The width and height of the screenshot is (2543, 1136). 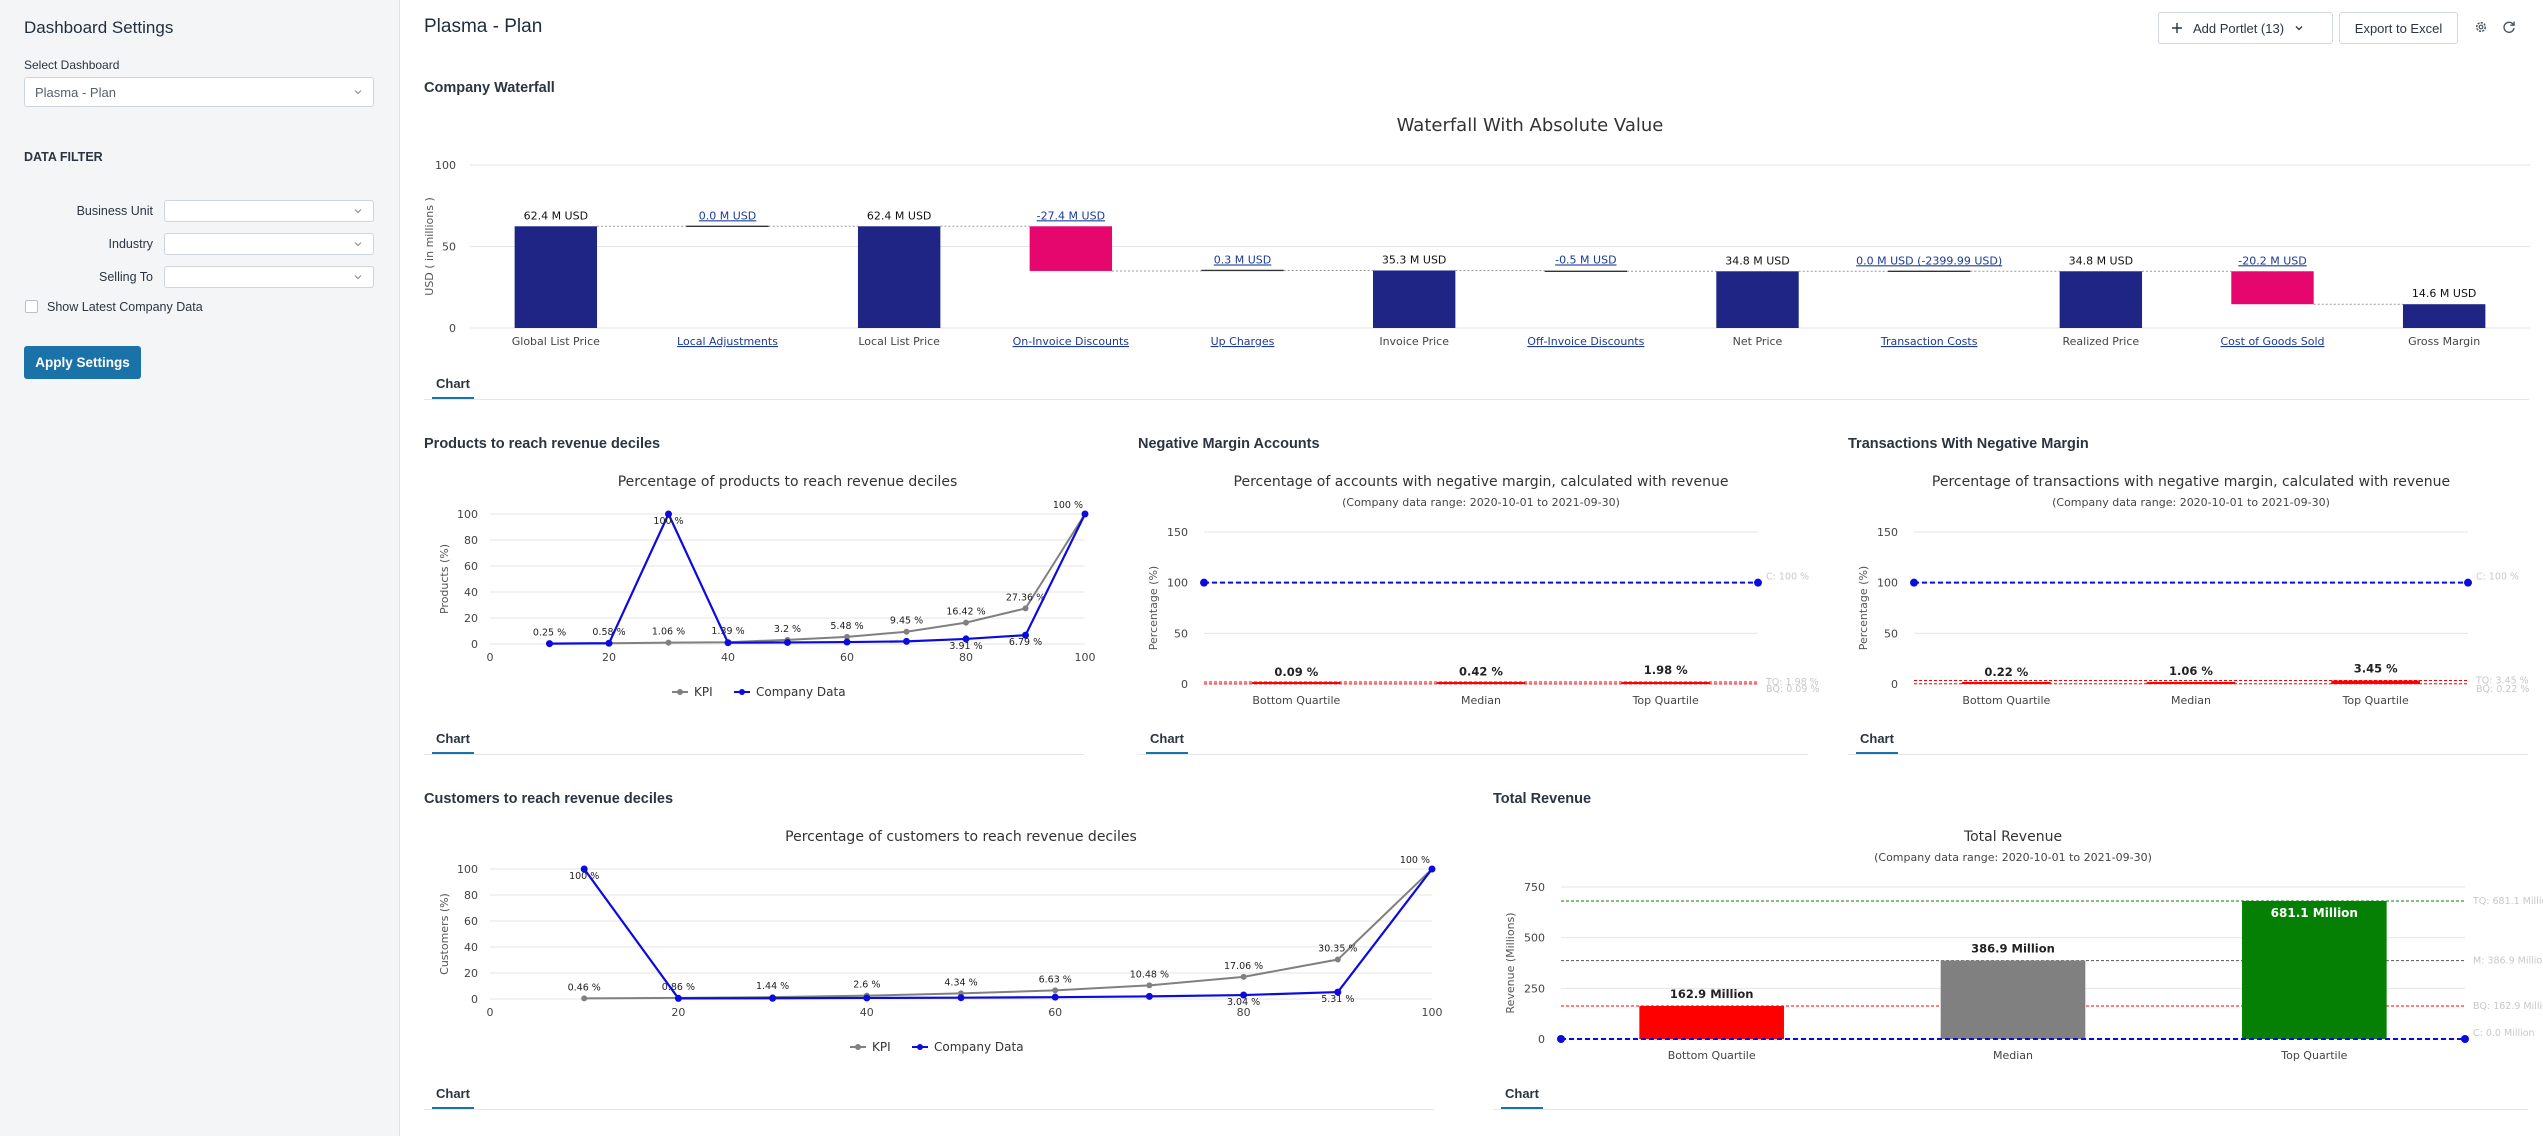 I want to click on neg-margin-accounts-chart-tab: Chart, so click(x=1167, y=742).